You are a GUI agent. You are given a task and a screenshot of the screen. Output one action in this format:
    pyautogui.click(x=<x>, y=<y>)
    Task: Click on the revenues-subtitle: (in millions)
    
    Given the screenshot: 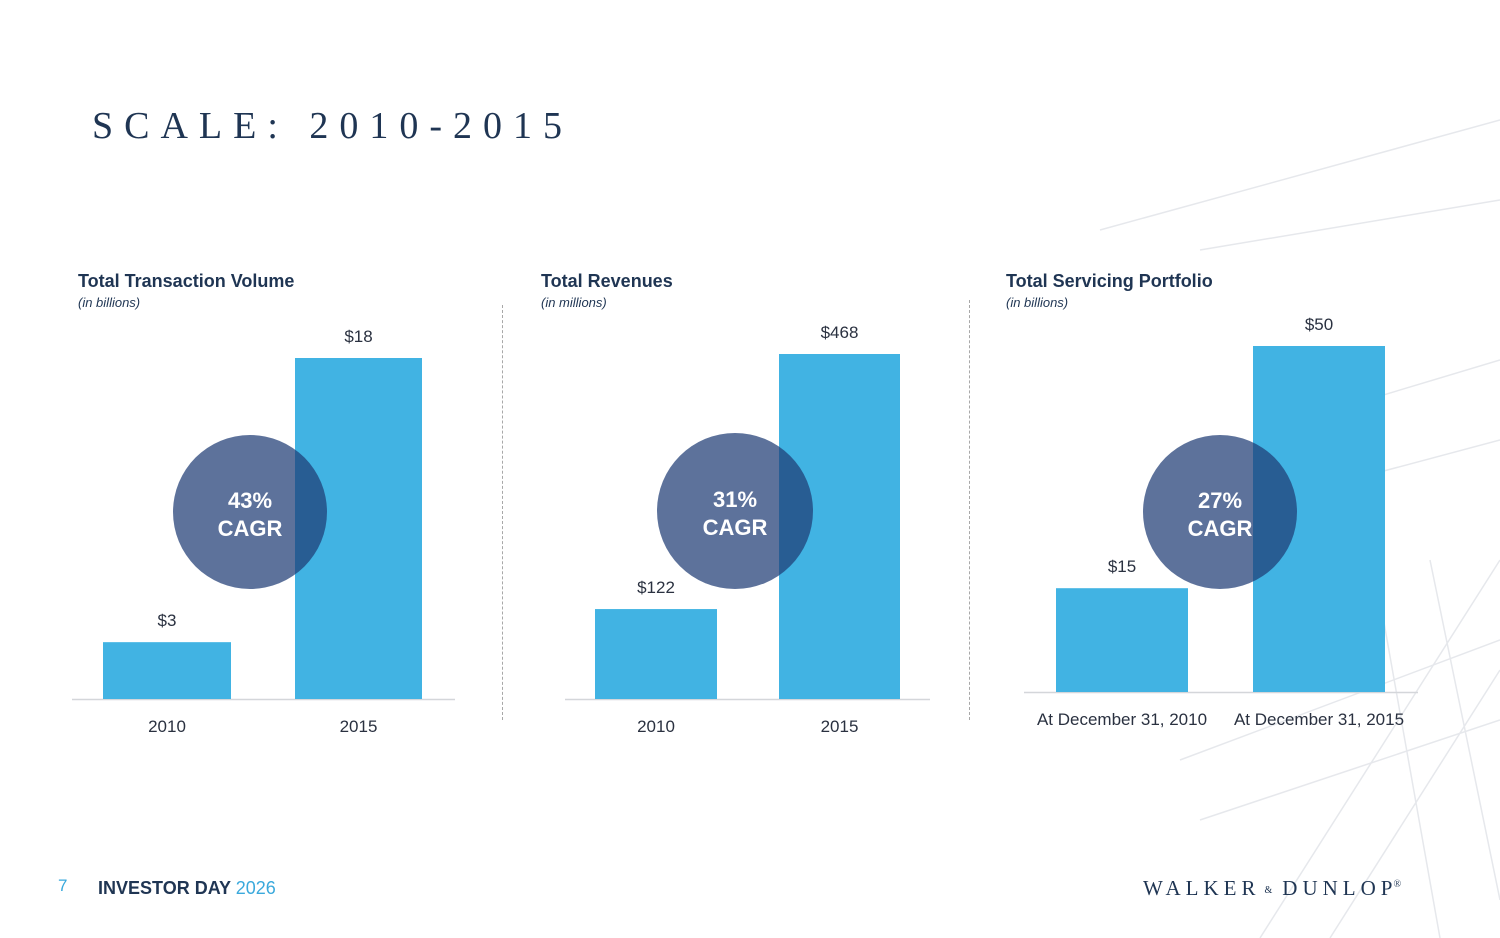 What is the action you would take?
    pyautogui.click(x=574, y=302)
    